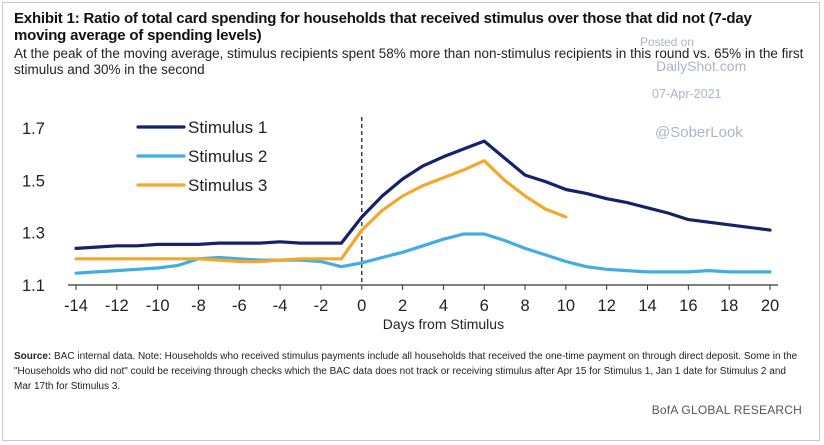 The image size is (824, 445). Describe the element at coordinates (566, 306) in the screenshot. I see `x-tick-label: 10` at that location.